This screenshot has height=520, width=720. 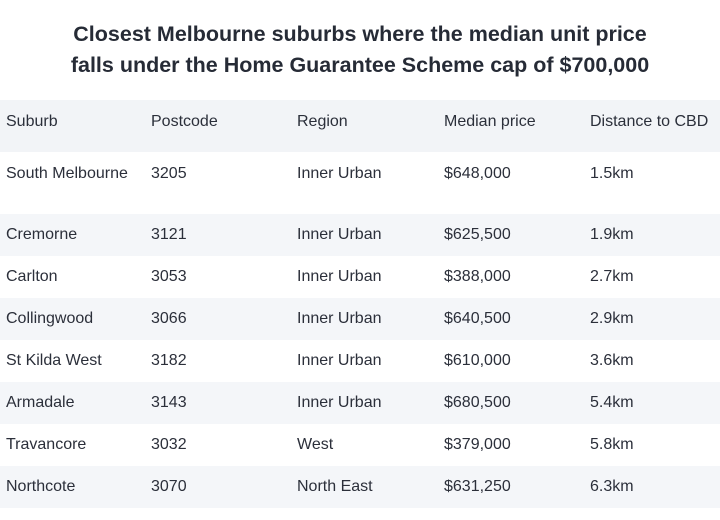 What do you see at coordinates (477, 234) in the screenshot?
I see `cell-median-price: $625,500` at bounding box center [477, 234].